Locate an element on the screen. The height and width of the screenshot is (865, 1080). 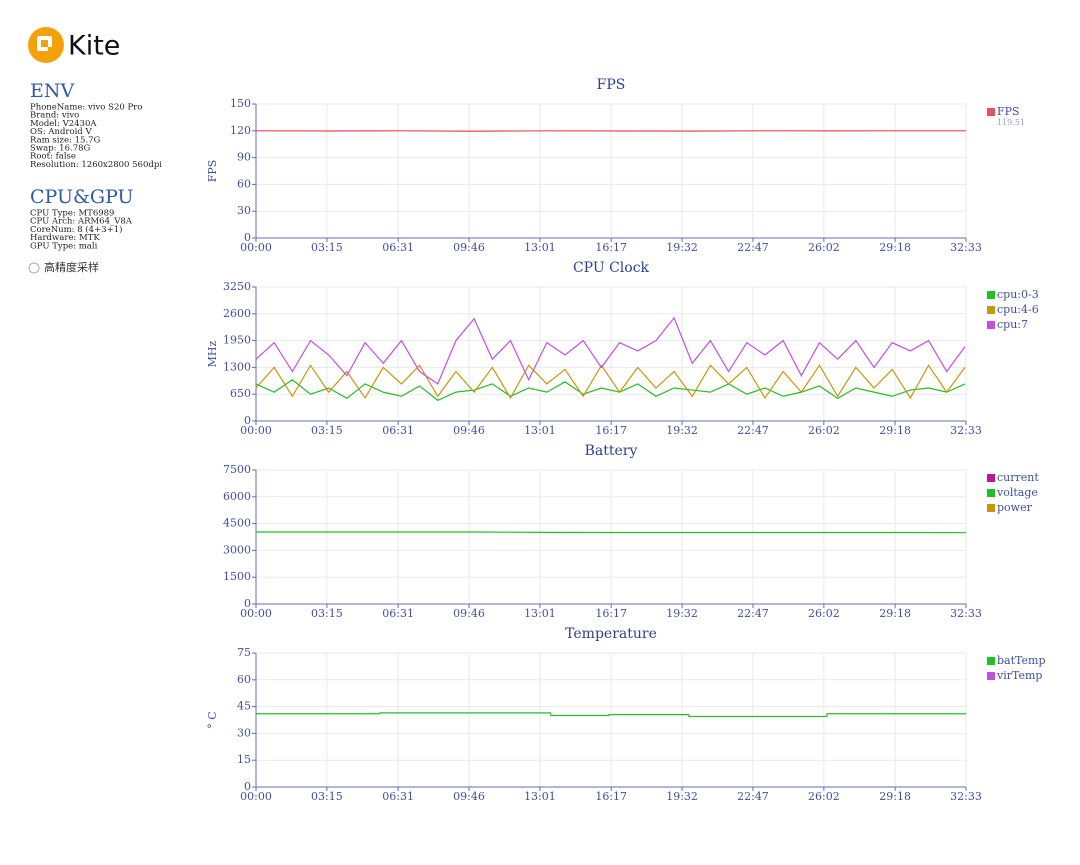
hw-line: CoreNum: 8 (4+3+1) is located at coordinates (76, 229).